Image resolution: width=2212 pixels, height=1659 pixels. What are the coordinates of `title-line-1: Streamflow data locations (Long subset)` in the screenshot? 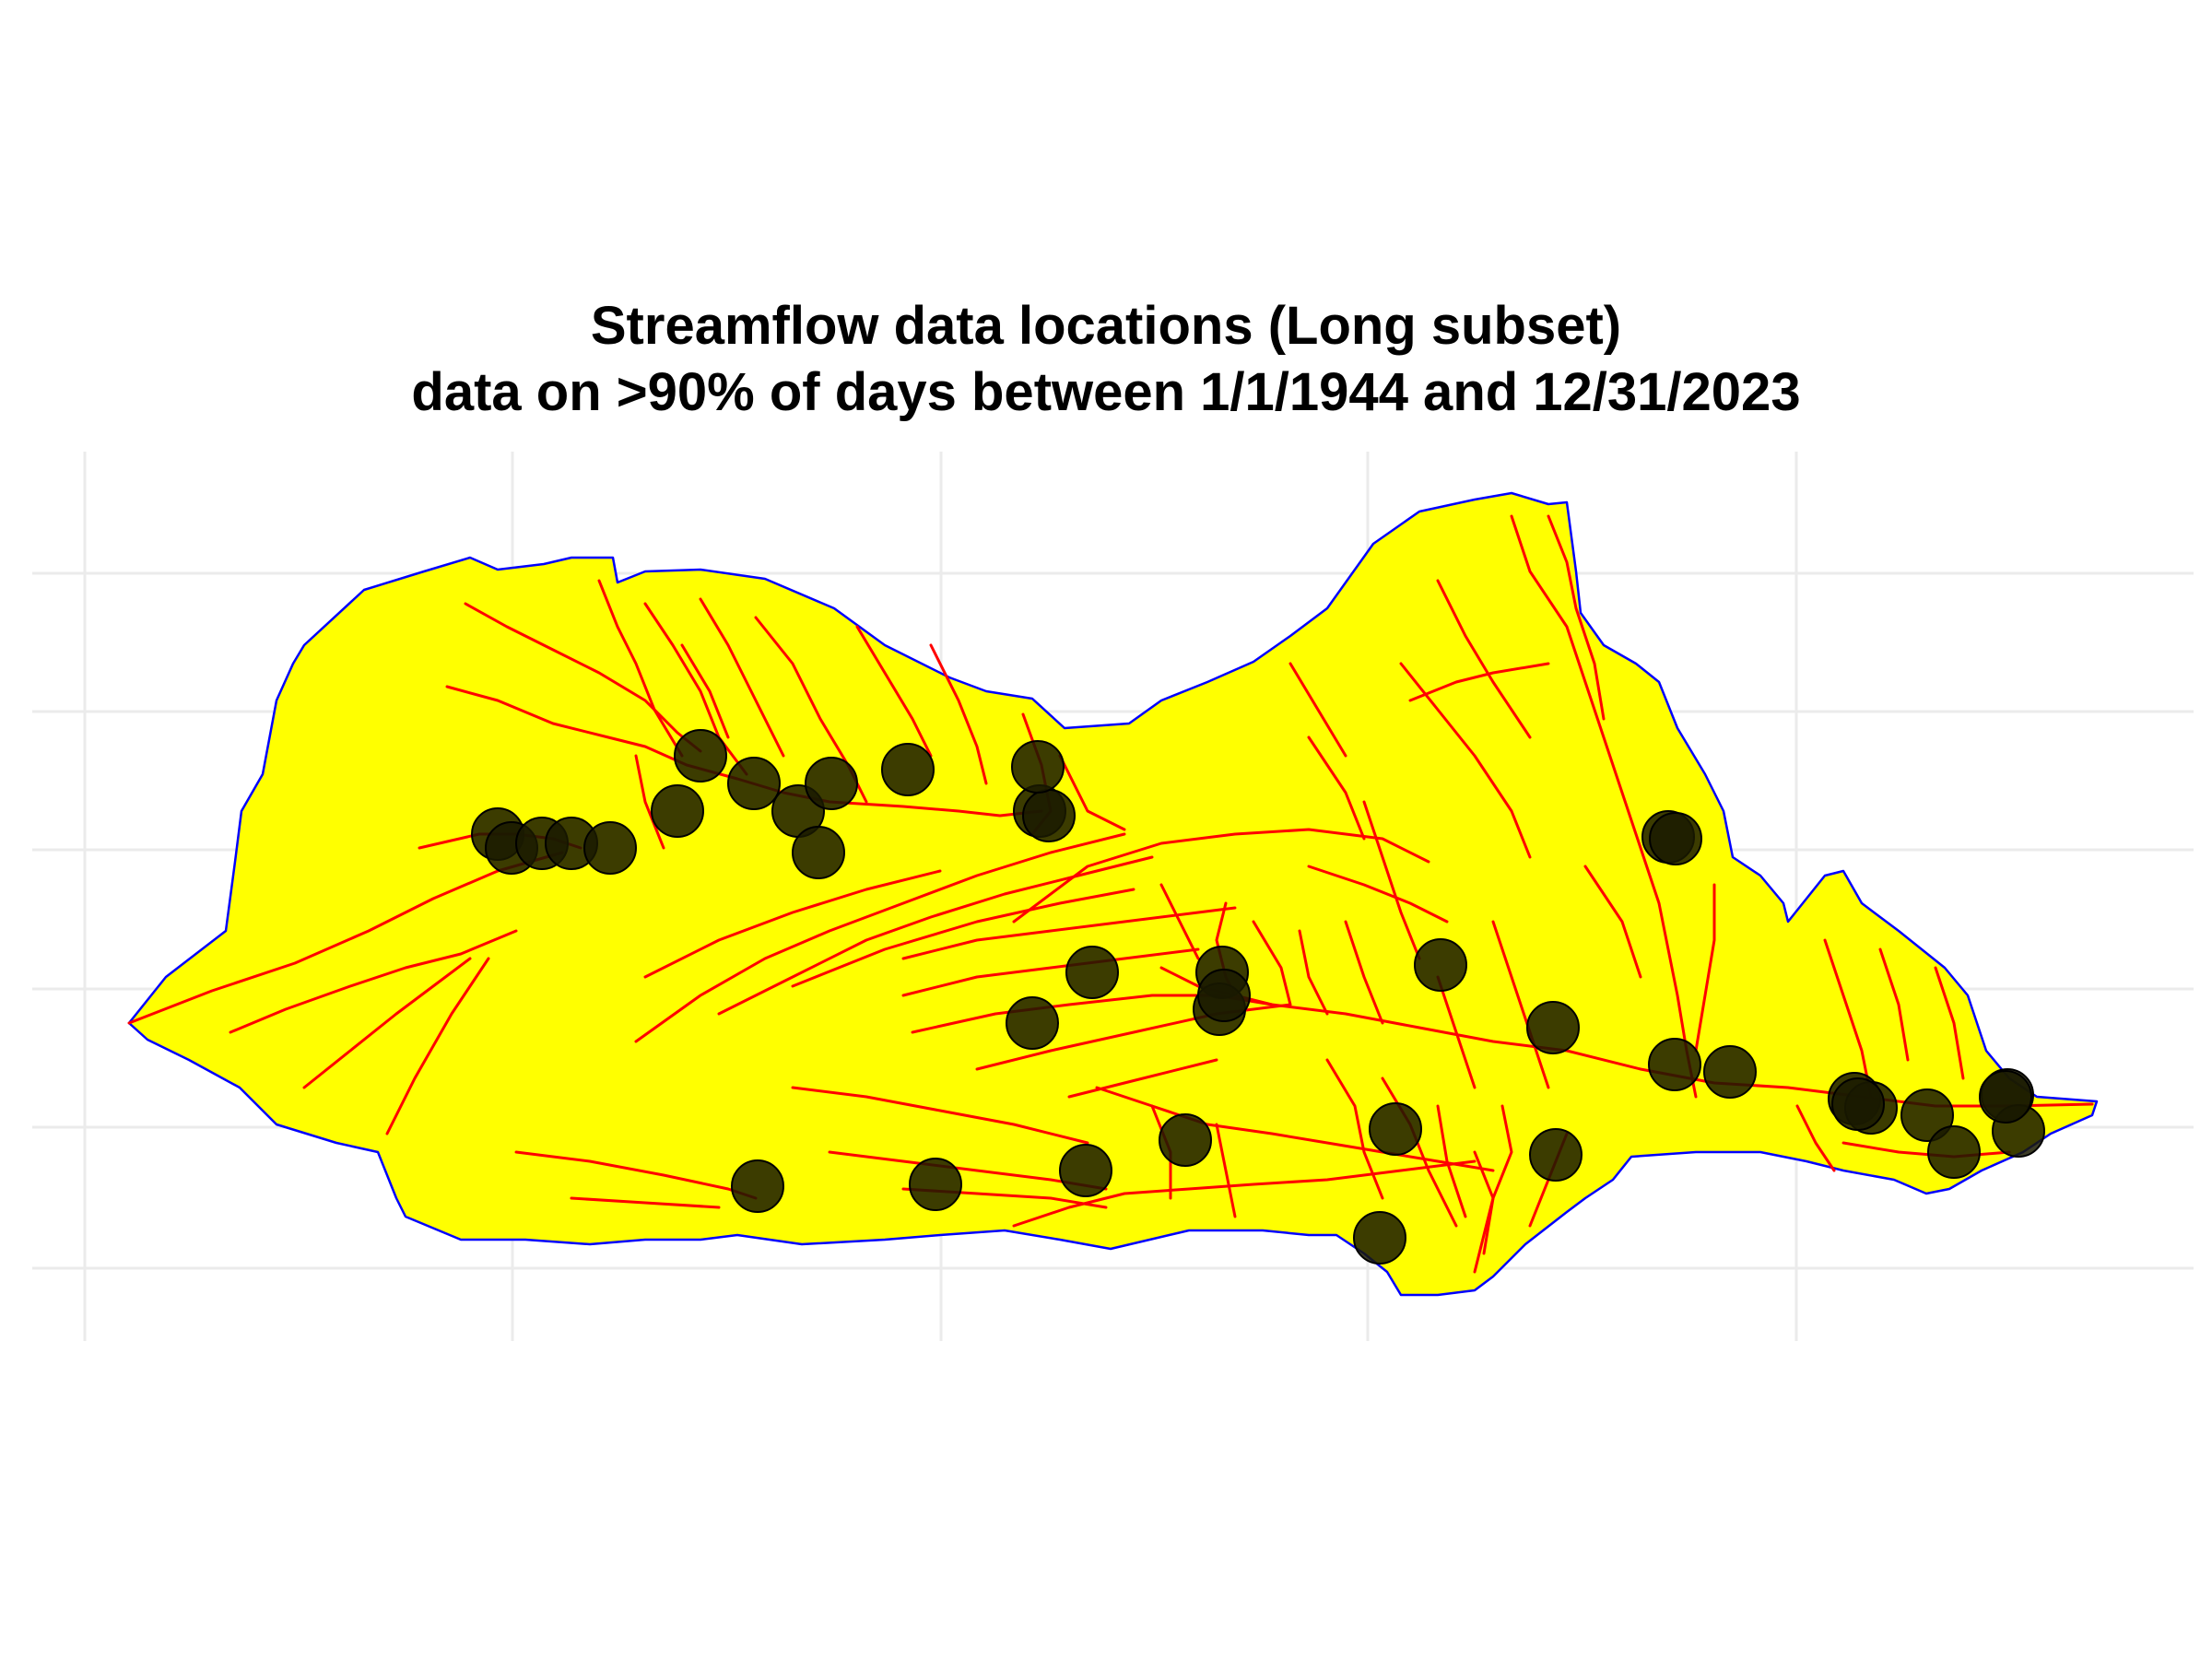 It's located at (1106, 326).